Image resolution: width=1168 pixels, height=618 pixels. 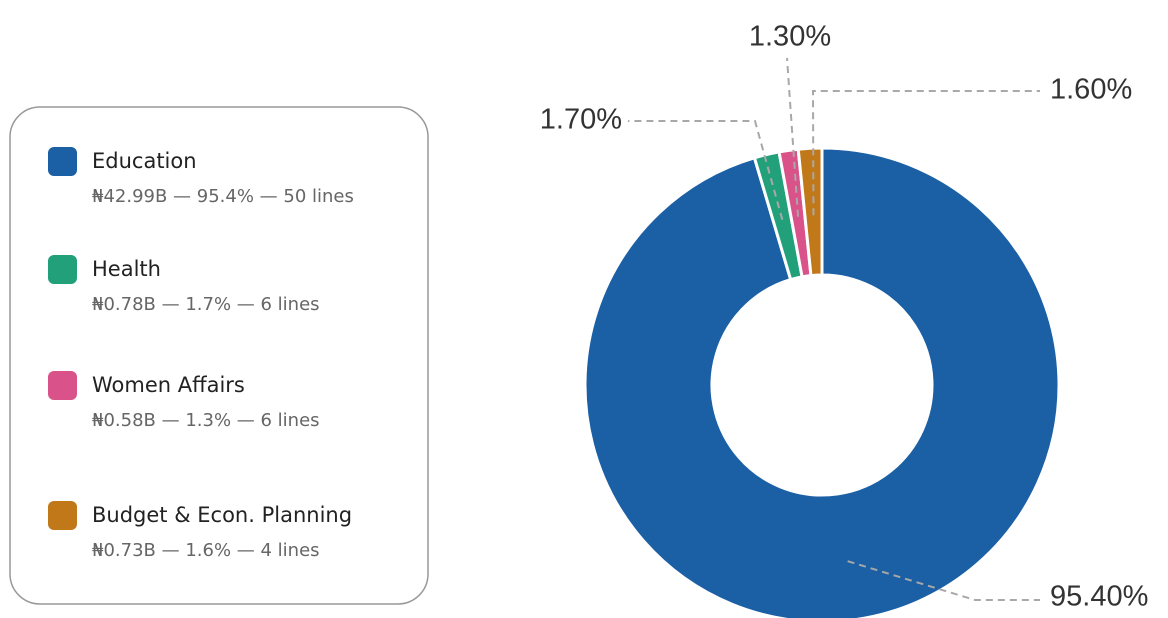 I want to click on legend-detail: ₦0.78B — 1.7% — 6 lines, so click(x=206, y=304).